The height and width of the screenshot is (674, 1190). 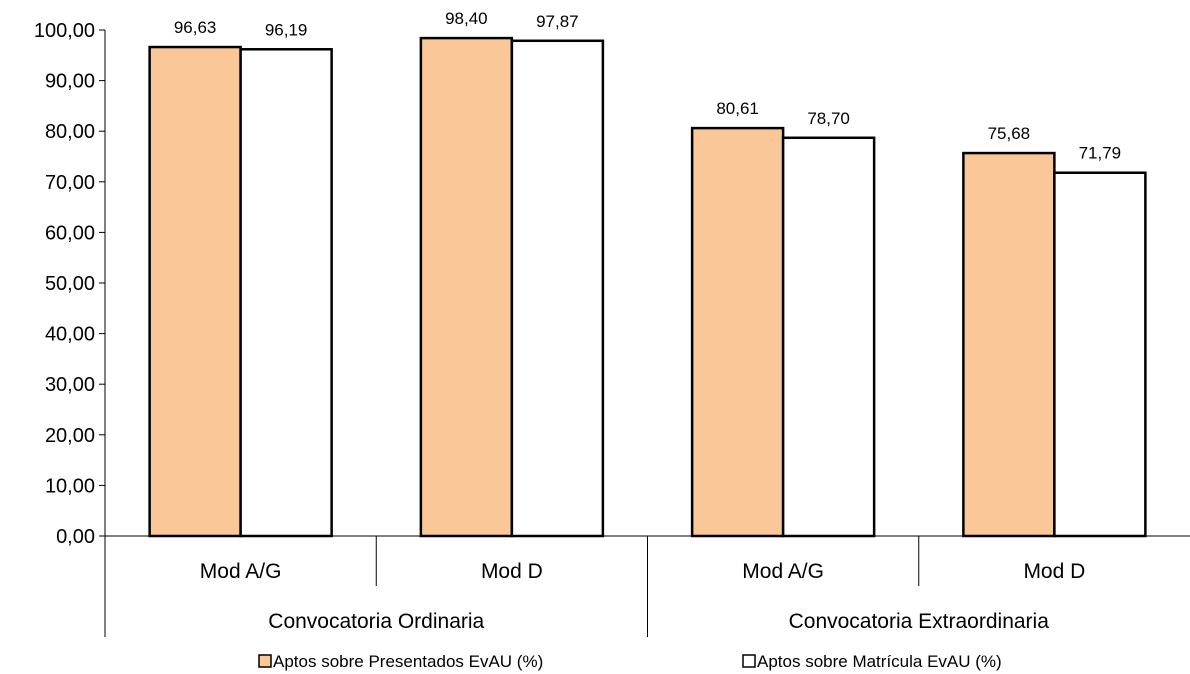 I want to click on legend-label-presentados: Aptos sobre Presentados EvAU (%), so click(x=408, y=661).